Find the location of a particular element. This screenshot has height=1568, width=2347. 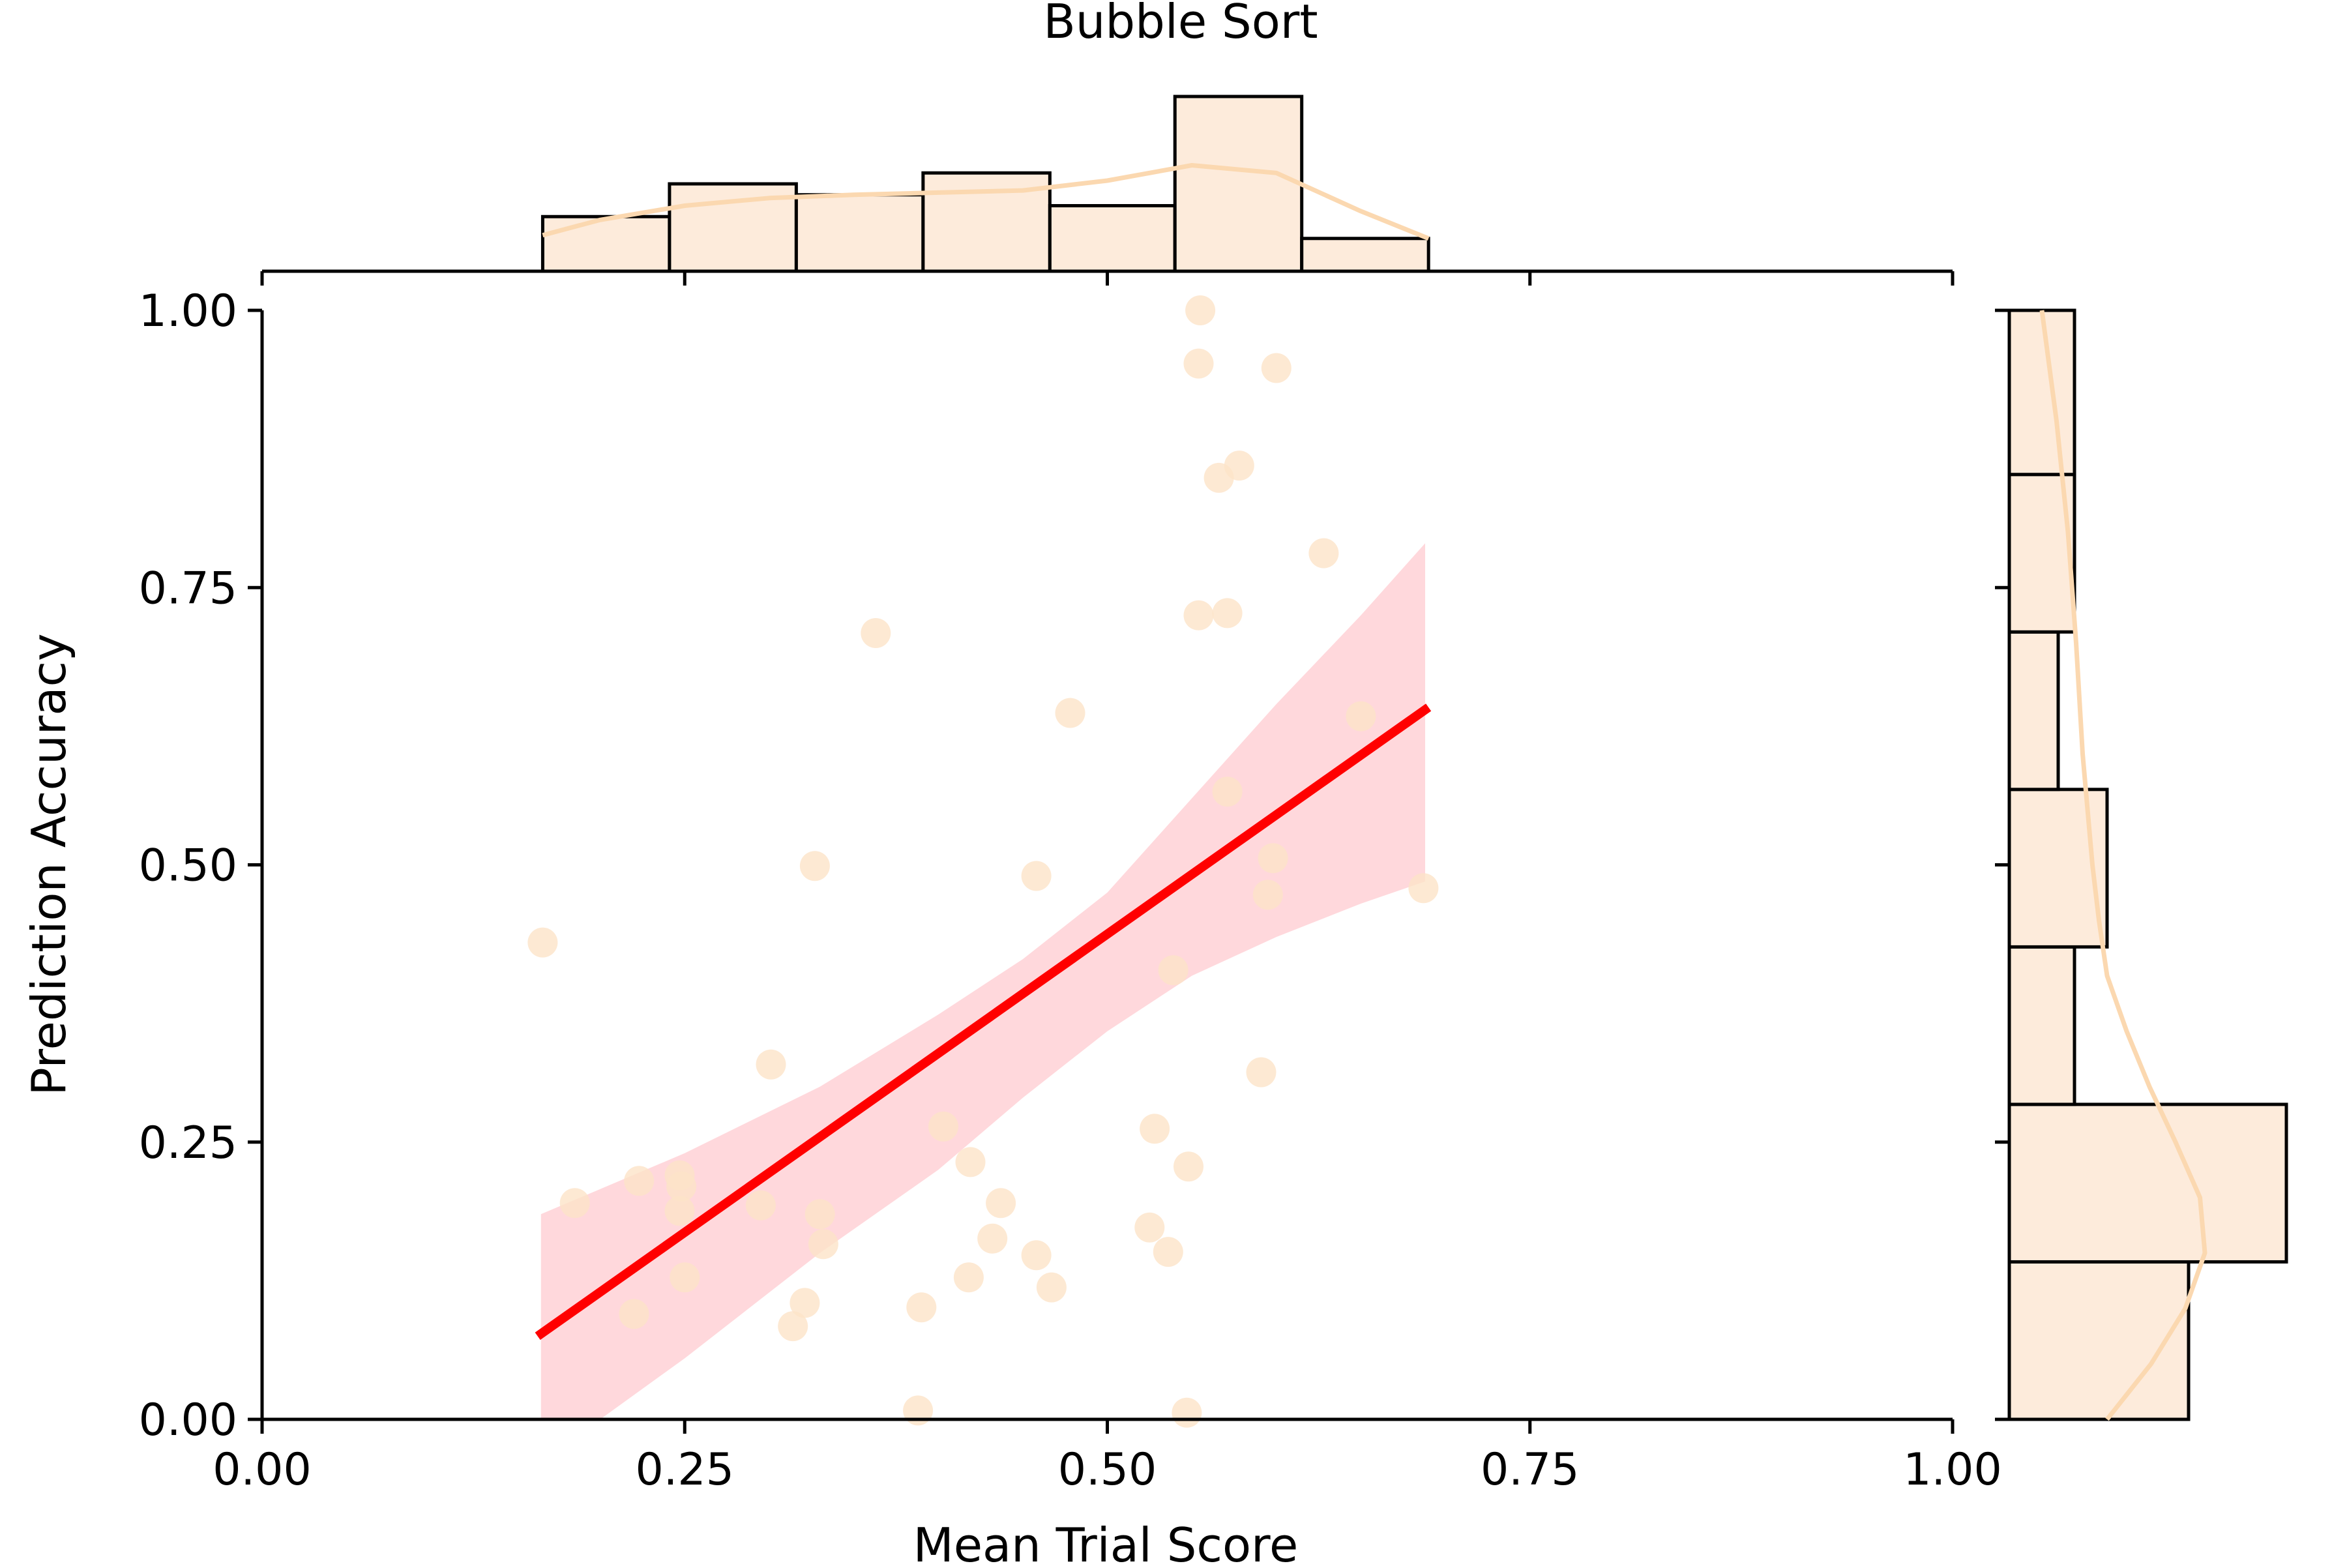

x-tick-label: 0.25 is located at coordinates (685, 1470).